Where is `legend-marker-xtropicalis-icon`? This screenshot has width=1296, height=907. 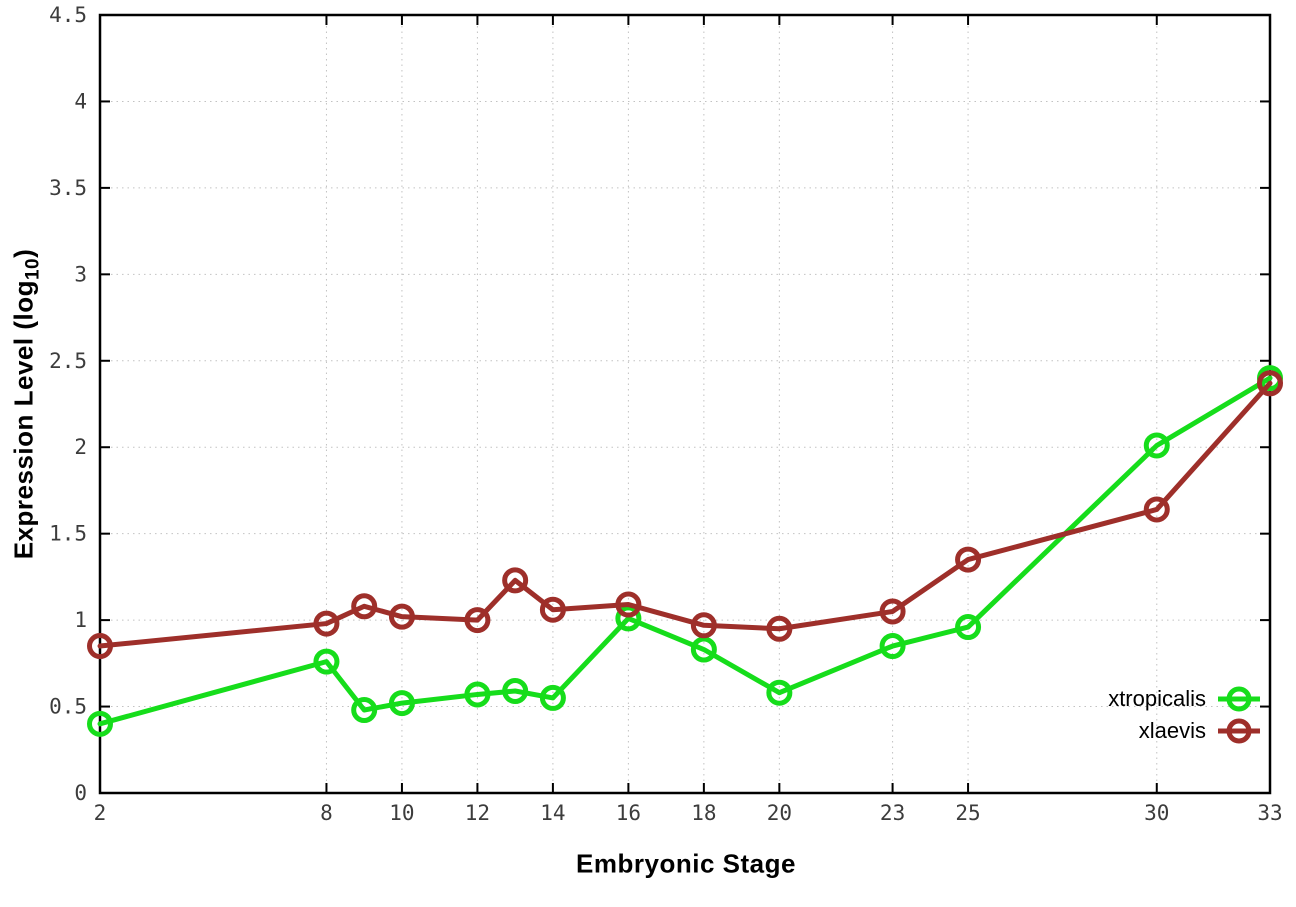
legend-marker-xtropicalis-icon is located at coordinates (1239, 699).